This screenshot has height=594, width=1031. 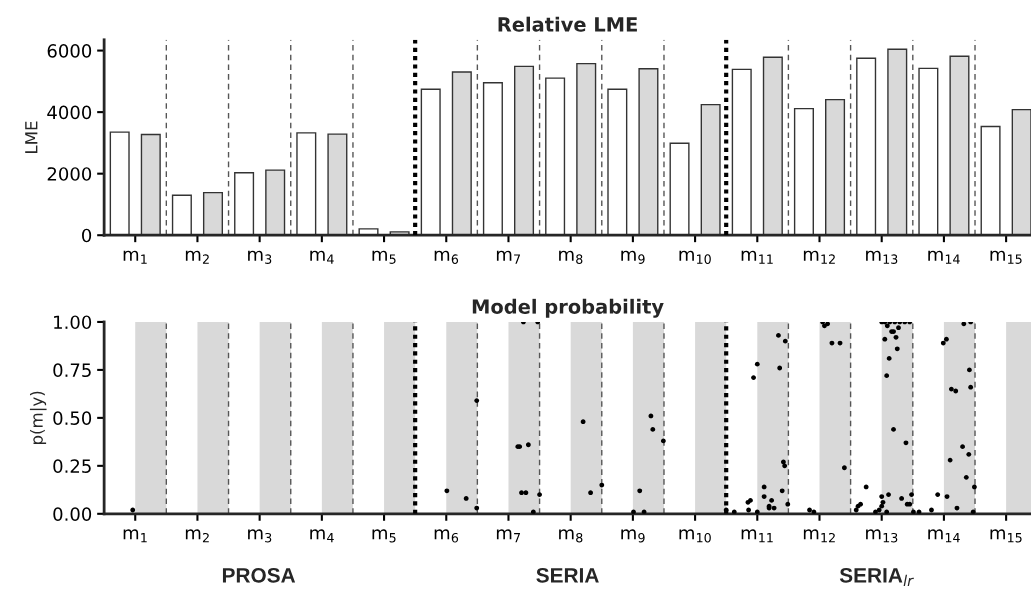 What do you see at coordinates (87, 235) in the screenshot?
I see `y-tick-label: 0` at bounding box center [87, 235].